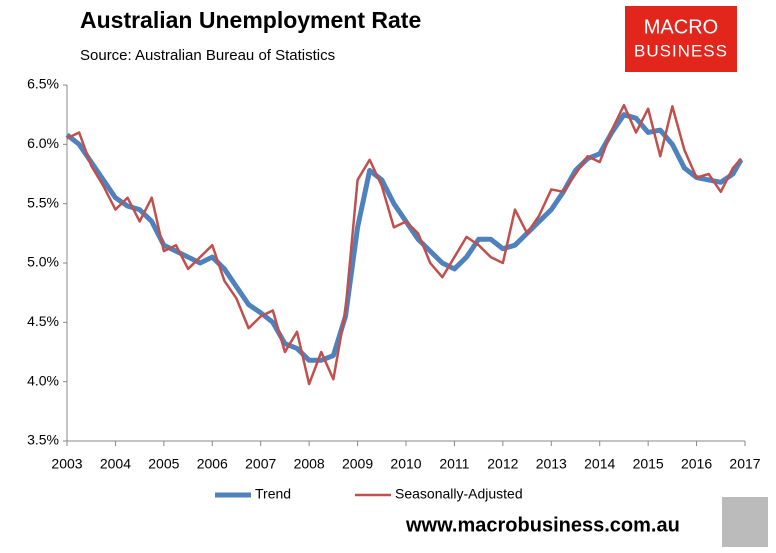 The height and width of the screenshot is (553, 776). Describe the element at coordinates (43, 321) in the screenshot. I see `y-tick-label: 4.5%` at that location.